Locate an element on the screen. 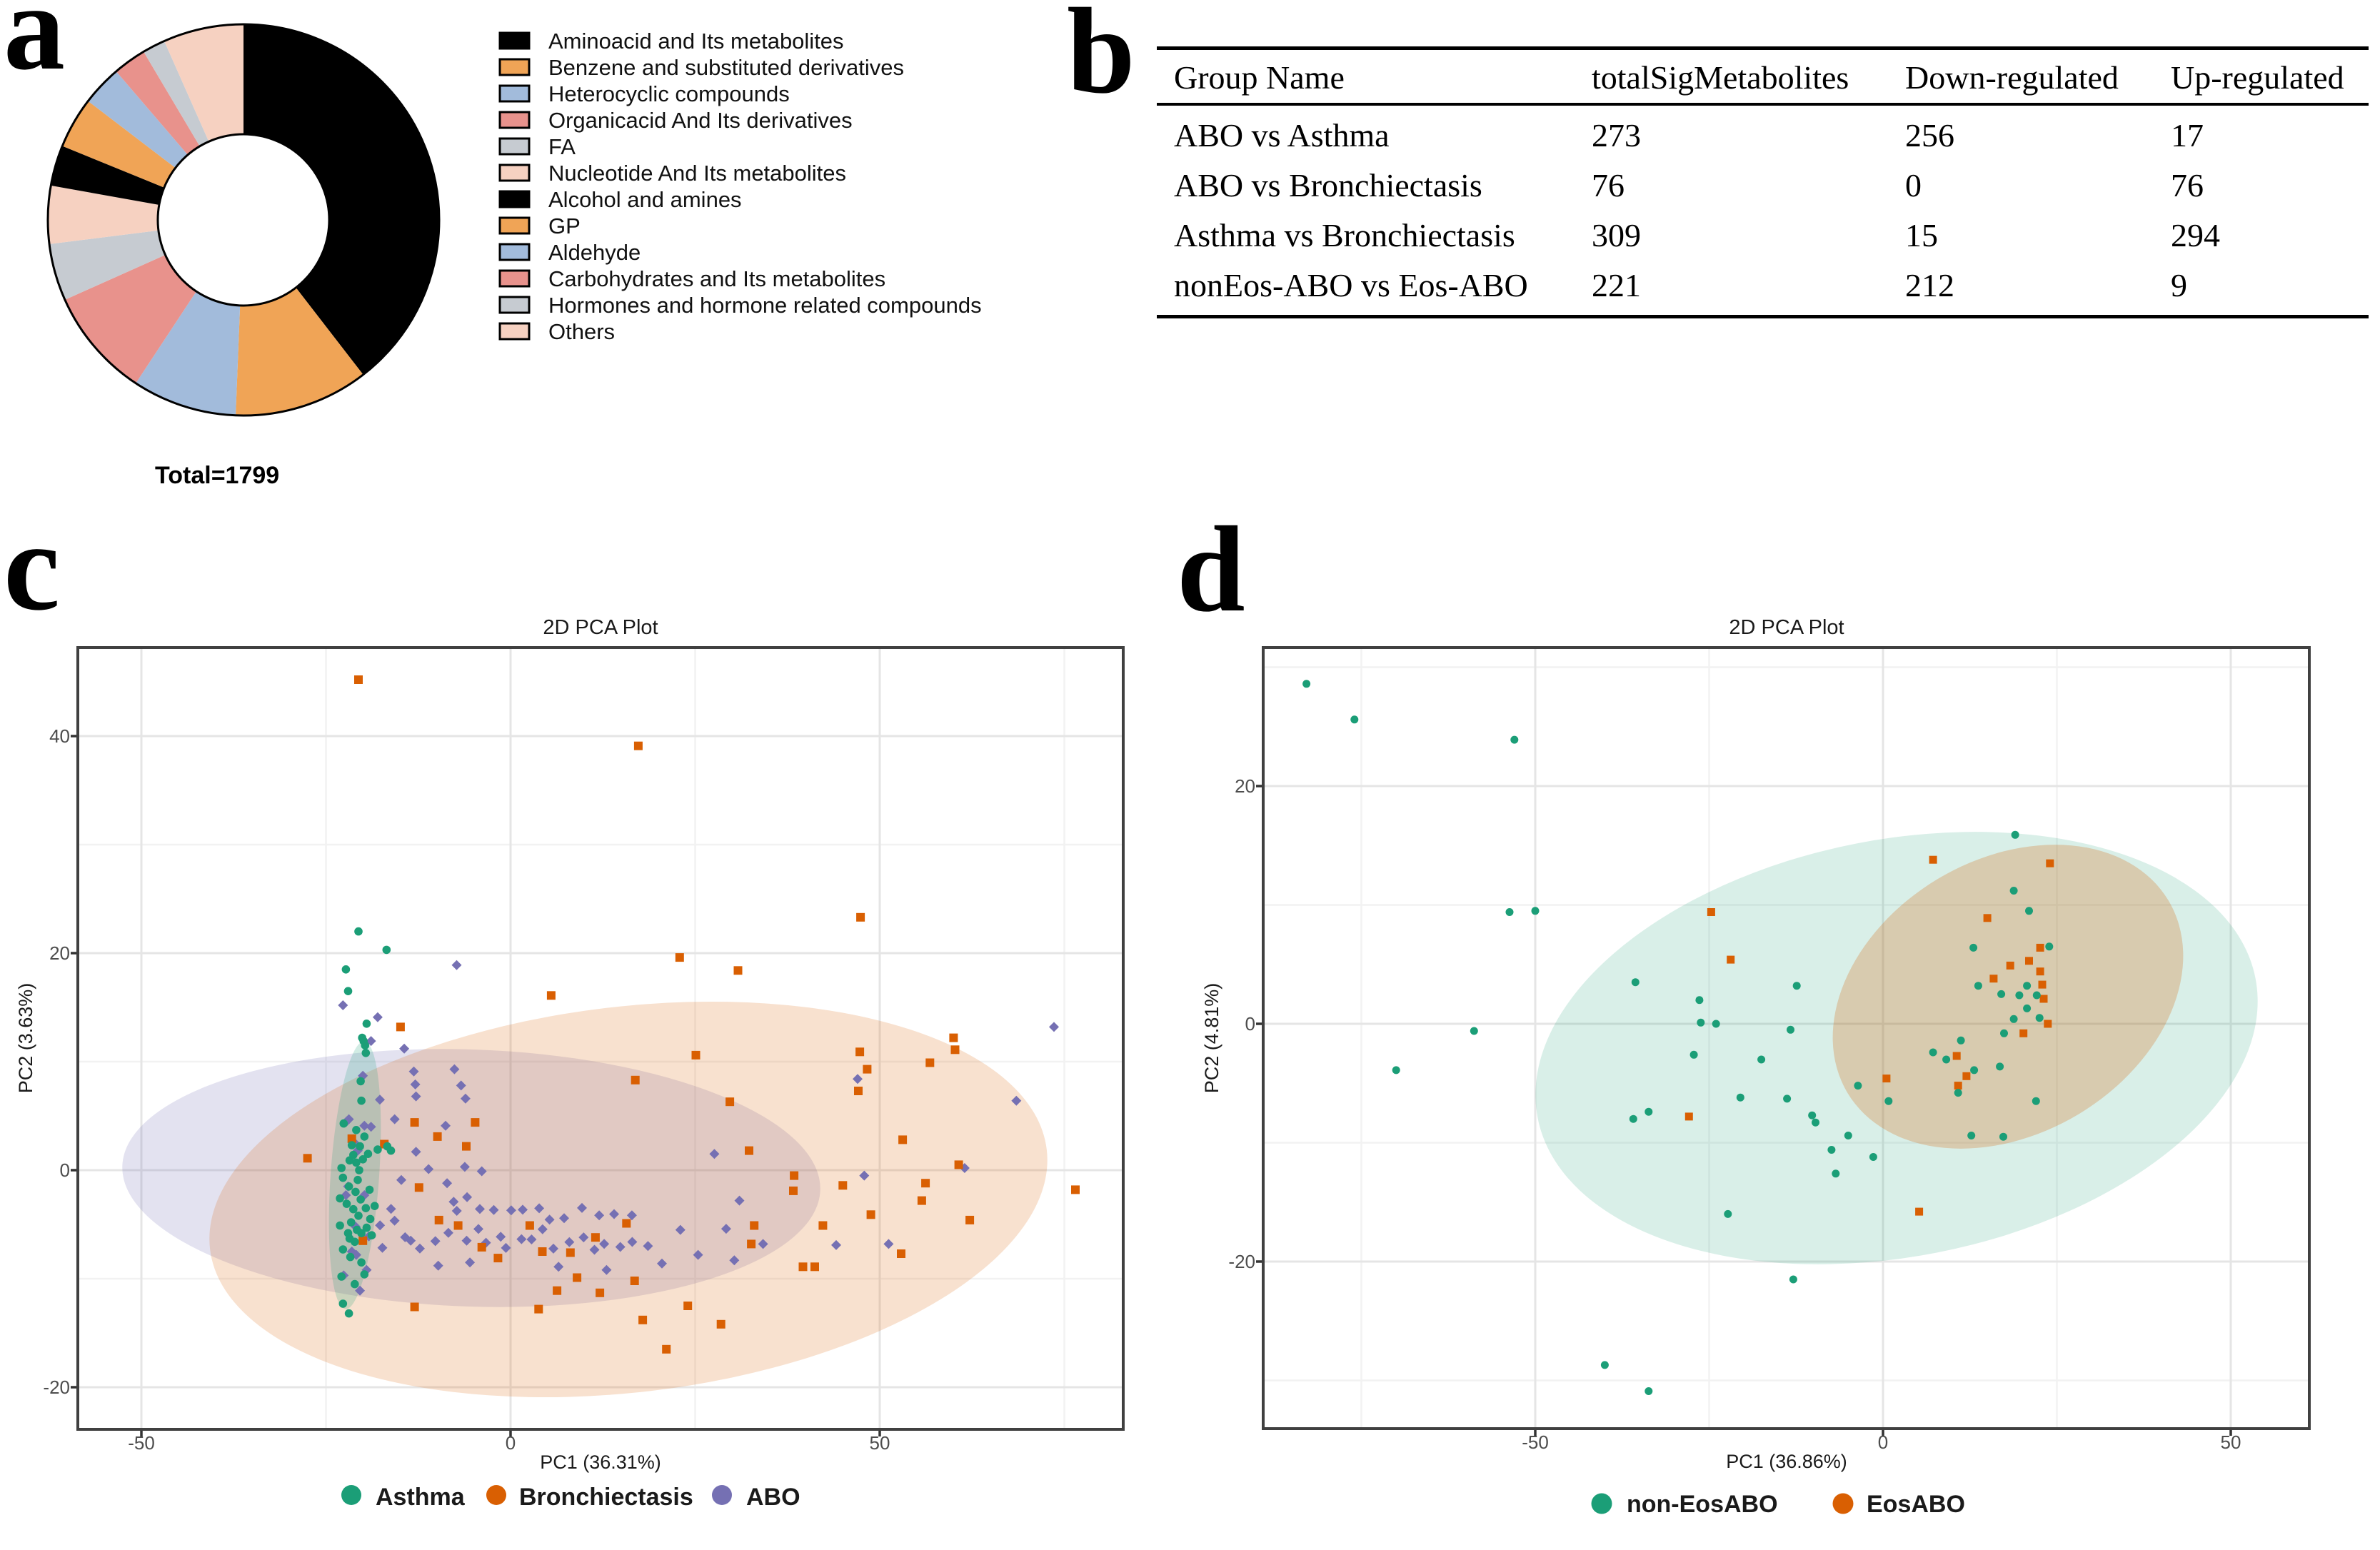 This screenshot has width=2380, height=1550. svg-text: totalSigMetabolites is located at coordinates (1720, 77).